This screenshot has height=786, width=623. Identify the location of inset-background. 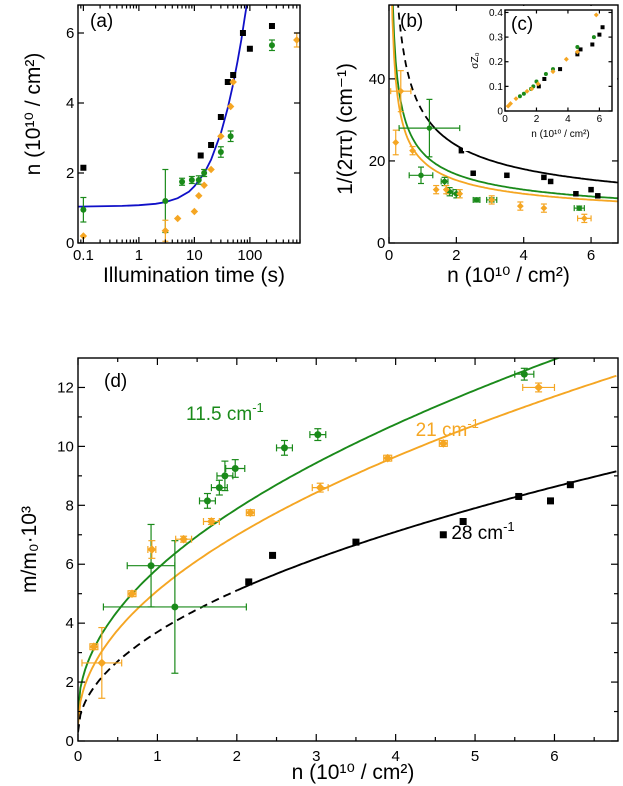
(540, 78).